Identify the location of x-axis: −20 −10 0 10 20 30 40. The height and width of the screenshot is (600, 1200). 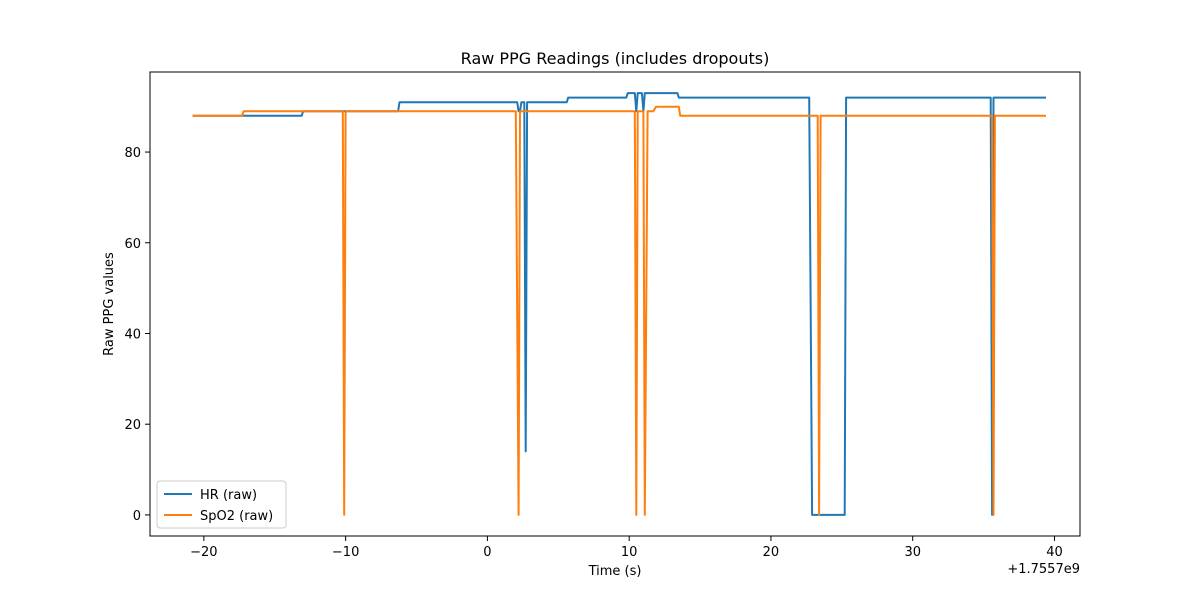
(626, 548).